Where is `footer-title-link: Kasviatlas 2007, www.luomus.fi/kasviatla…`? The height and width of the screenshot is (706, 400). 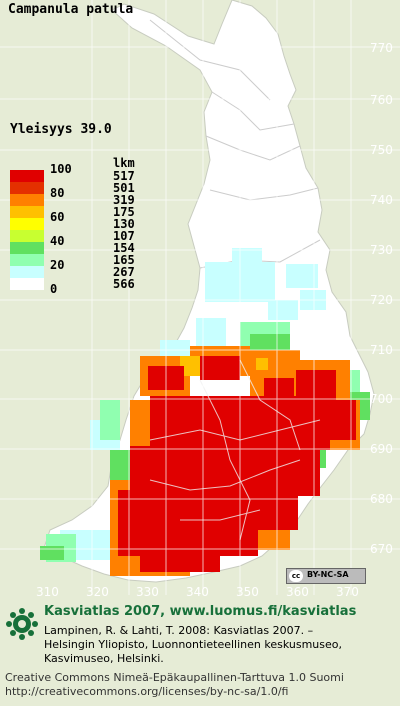 footer-title-link: Kasviatlas 2007, www.luomus.fi/kasviatla… is located at coordinates (200, 611).